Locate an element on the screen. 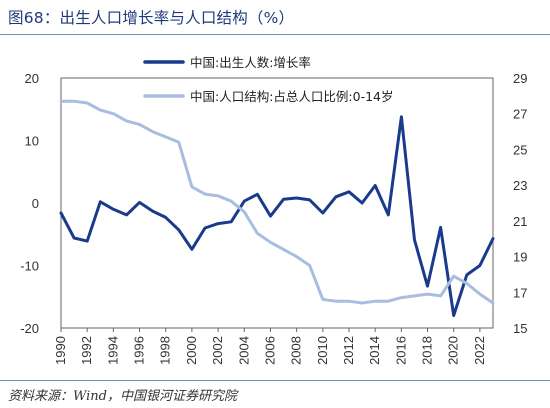 This screenshot has width=550, height=408. source-note: 资料来源：Wind，中国银河证券研究院 is located at coordinates (122, 396).